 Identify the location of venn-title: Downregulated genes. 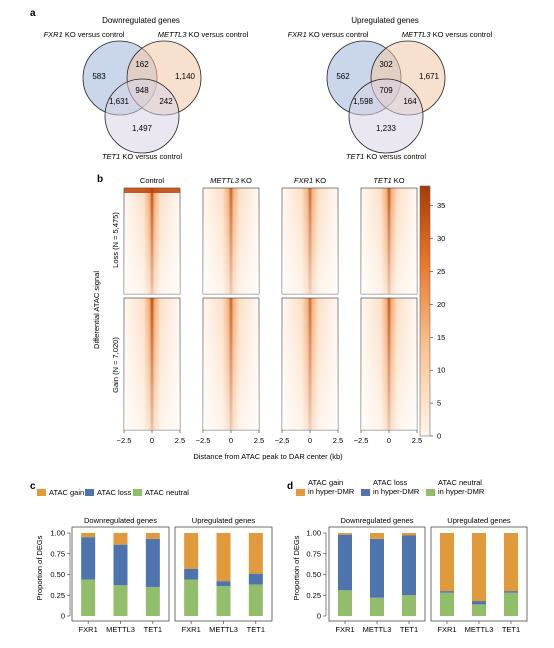
(141, 20).